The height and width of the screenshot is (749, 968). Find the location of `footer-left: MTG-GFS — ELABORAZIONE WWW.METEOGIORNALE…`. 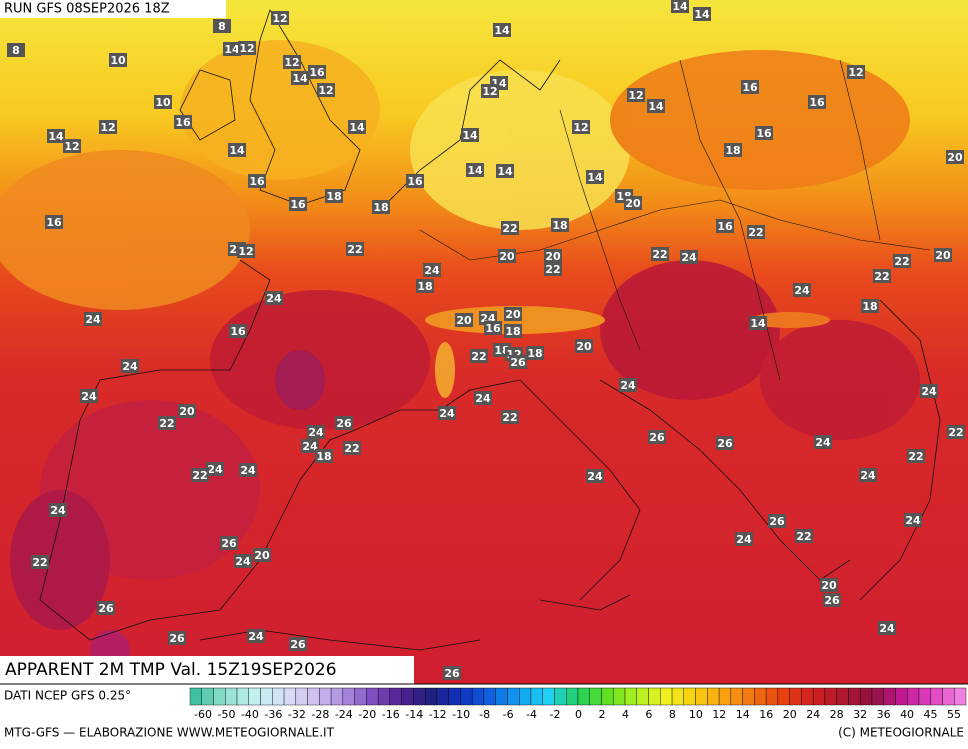

footer-left: MTG-GFS — ELABORAZIONE WWW.METEOGIORNALE… is located at coordinates (169, 733).